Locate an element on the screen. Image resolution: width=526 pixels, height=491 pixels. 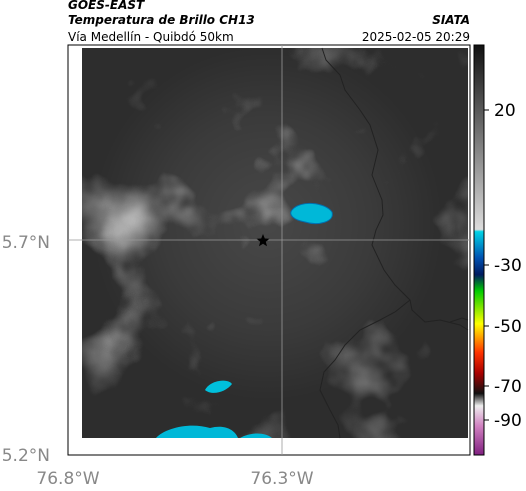
colorbar-label: -90 is located at coordinates (508, 421).